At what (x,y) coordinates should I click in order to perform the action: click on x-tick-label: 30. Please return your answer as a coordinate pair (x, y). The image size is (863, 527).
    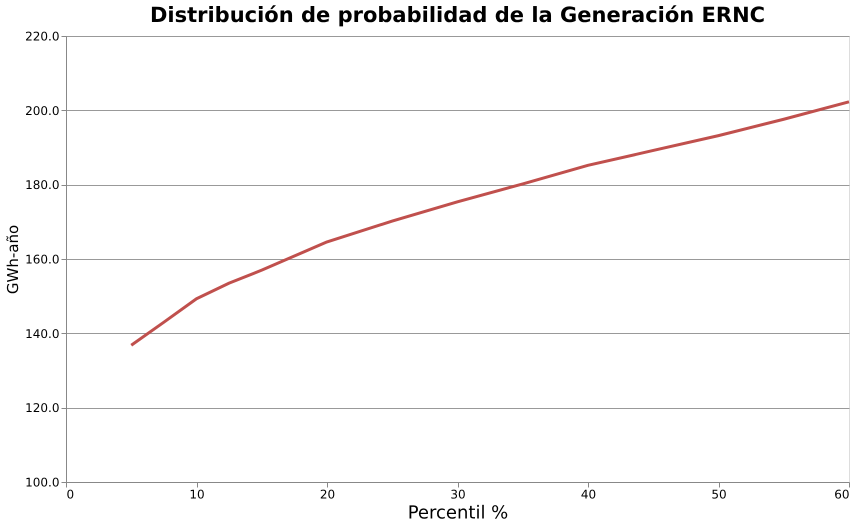
    Looking at the image, I should click on (458, 495).